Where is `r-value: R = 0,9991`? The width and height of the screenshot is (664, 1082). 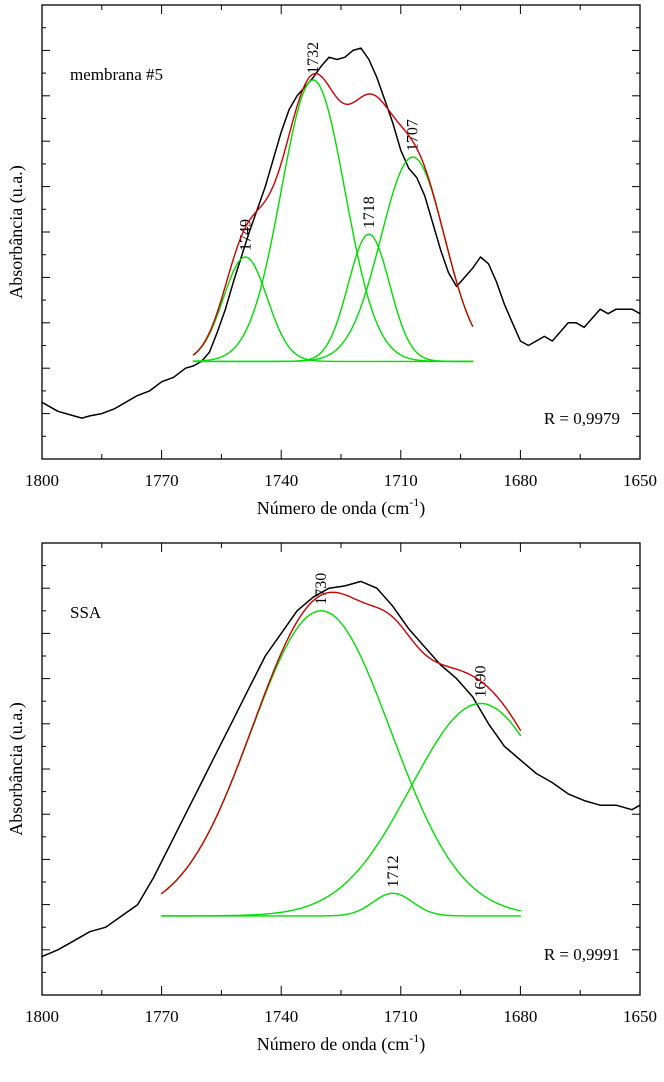 r-value: R = 0,9991 is located at coordinates (582, 954).